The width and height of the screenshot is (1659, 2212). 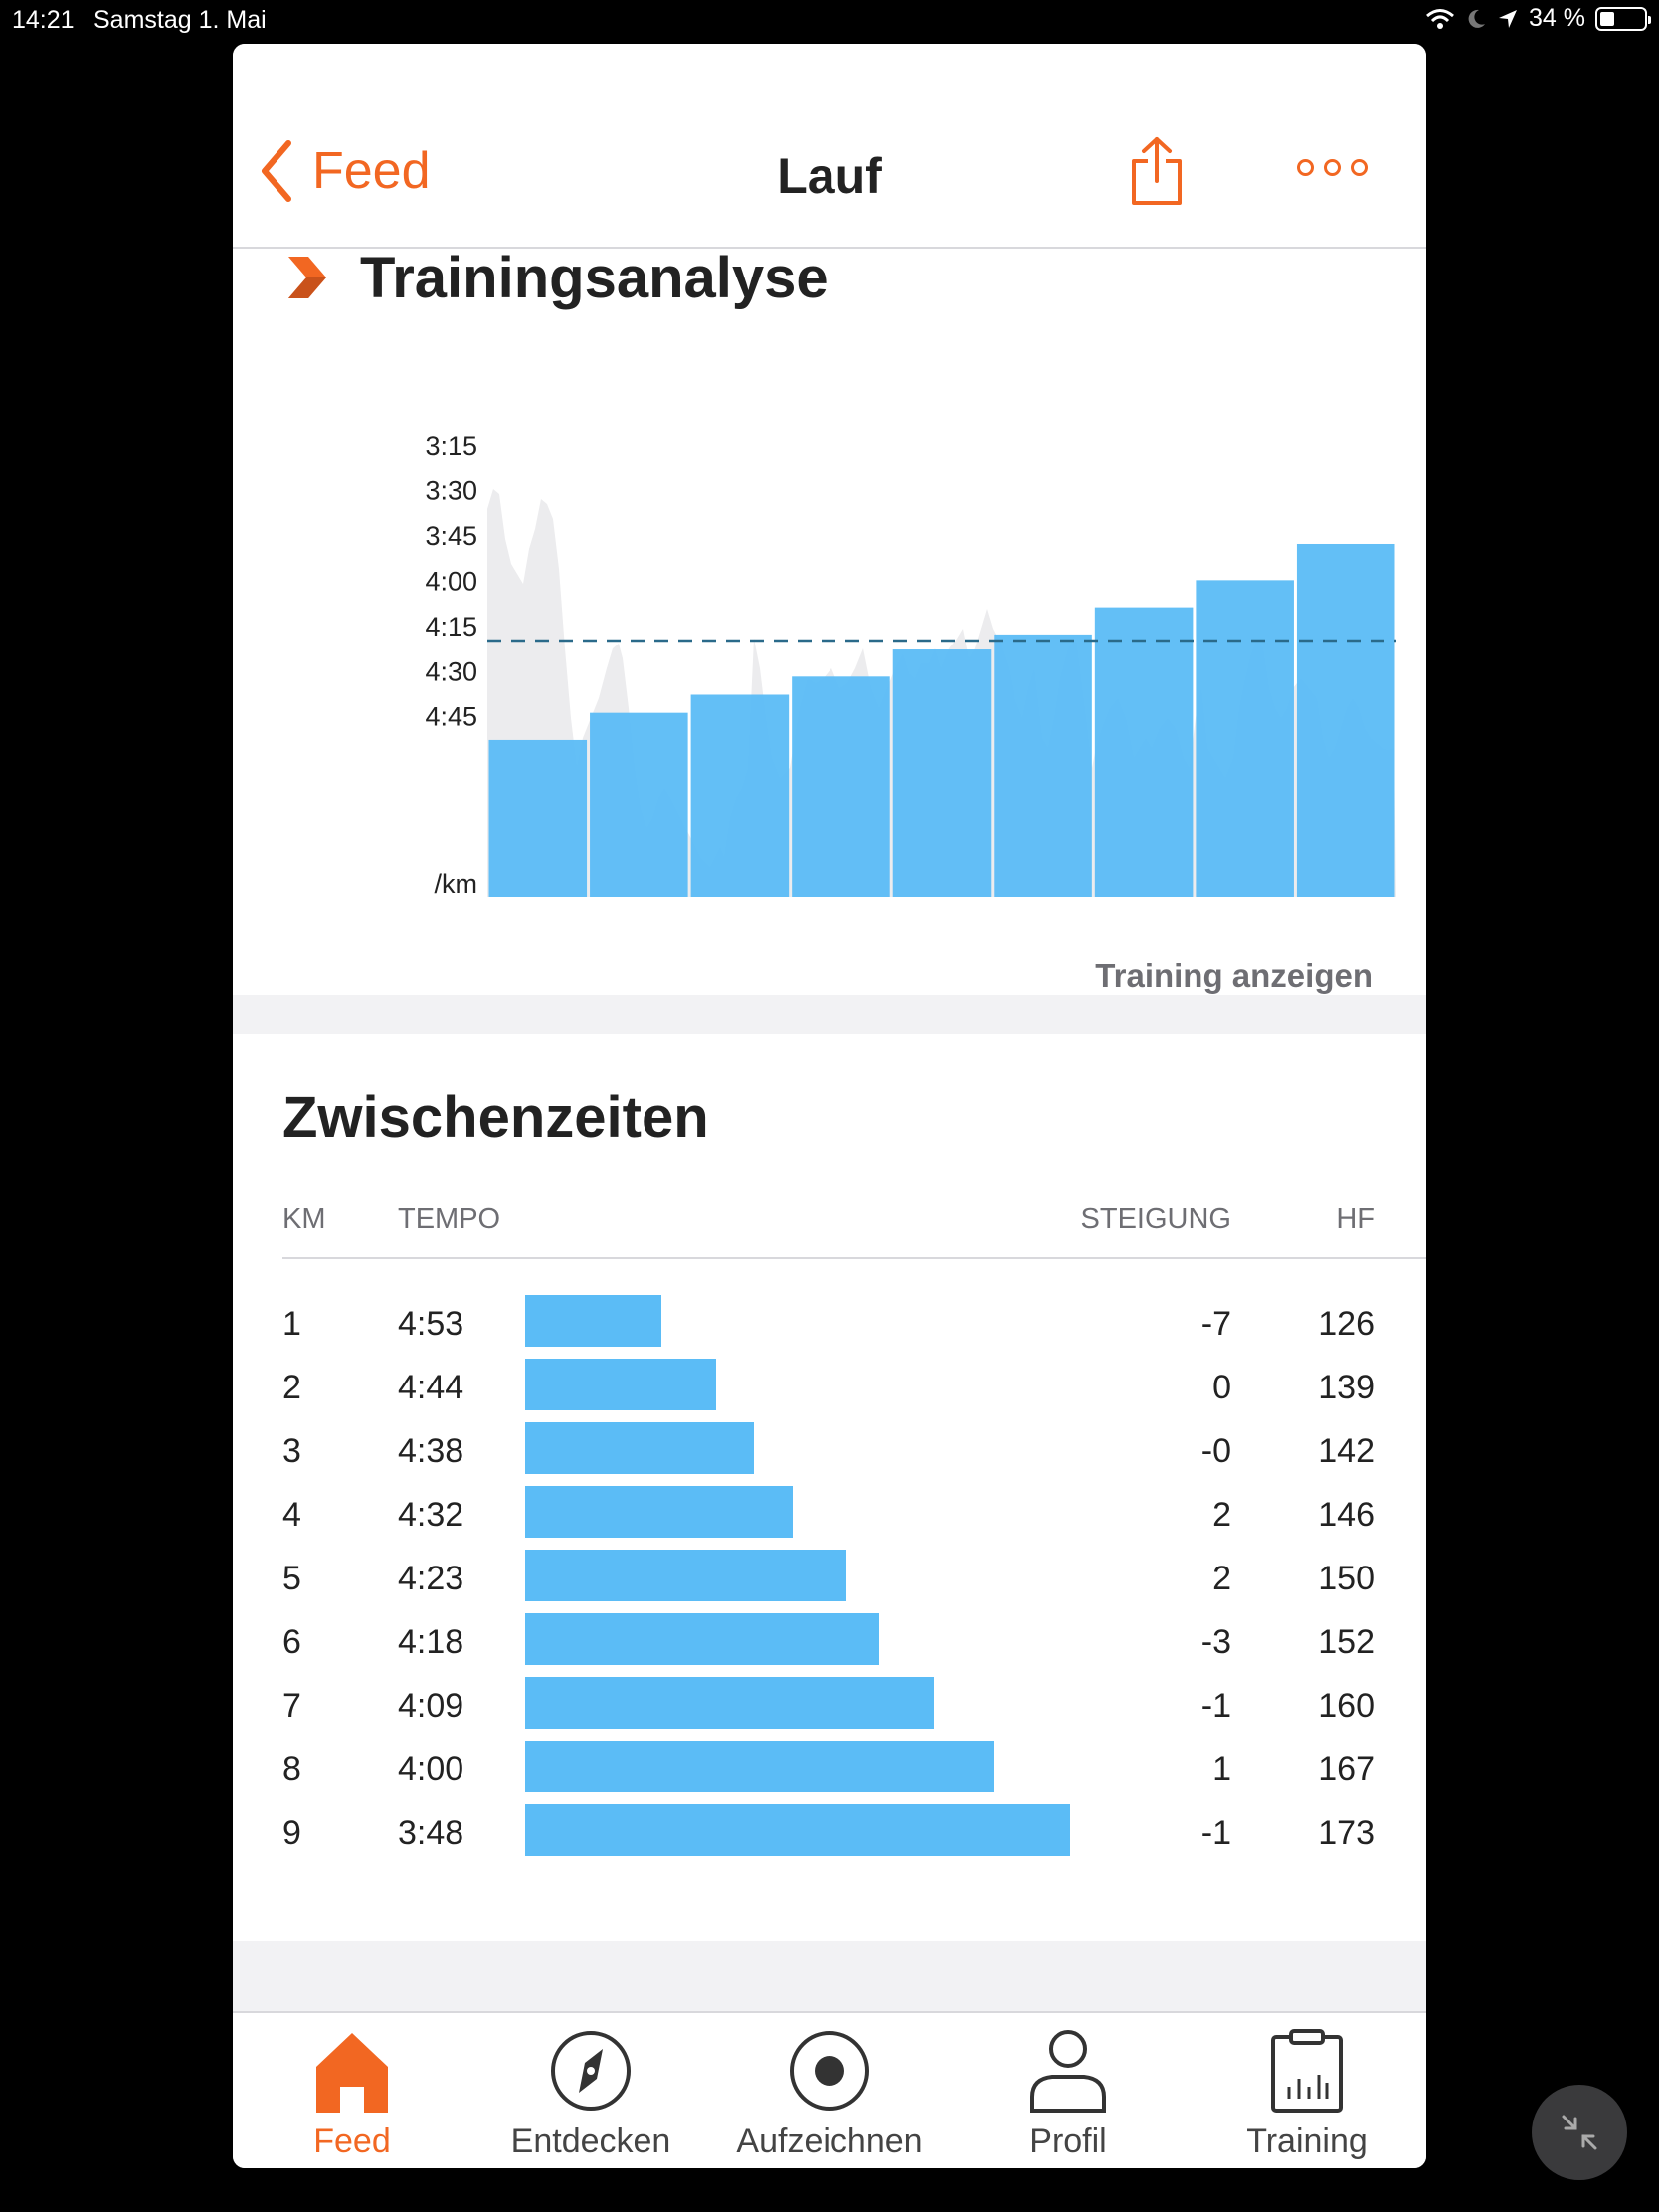 I want to click on split-heart-rate: 126, so click(x=1346, y=1324).